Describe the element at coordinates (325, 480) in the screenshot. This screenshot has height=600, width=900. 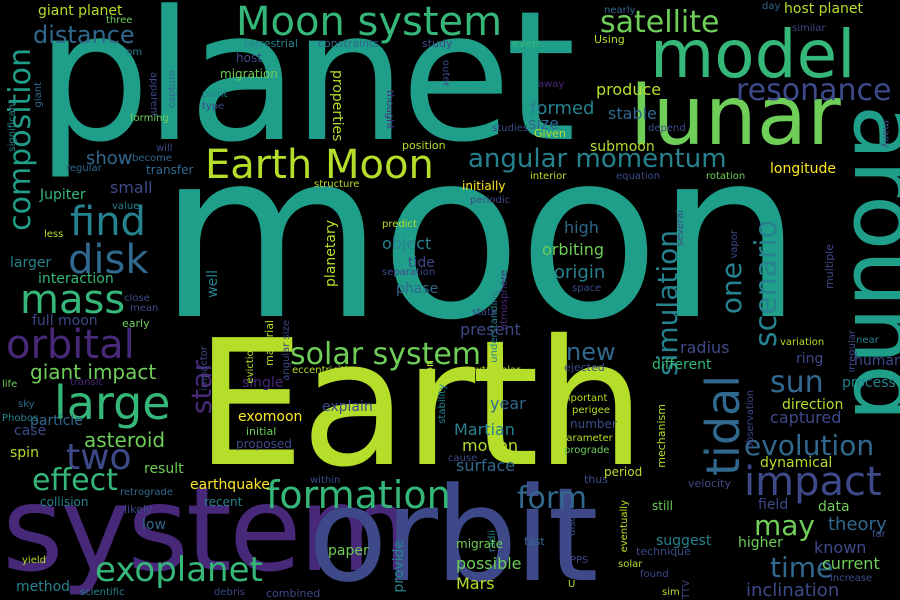
I see `word-small-67: within` at that location.